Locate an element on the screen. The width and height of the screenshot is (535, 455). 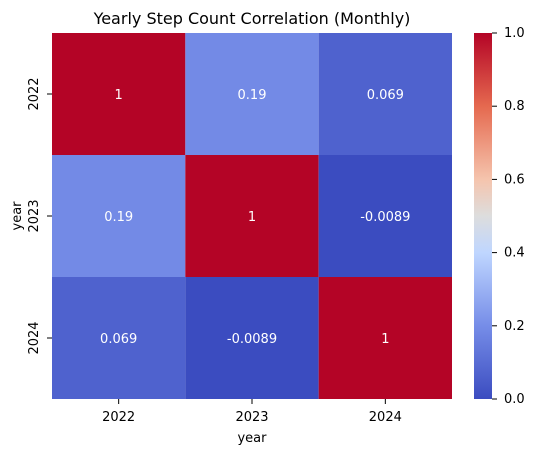
colorbar-tick-label-0.2: 0.2 is located at coordinates (514, 326).